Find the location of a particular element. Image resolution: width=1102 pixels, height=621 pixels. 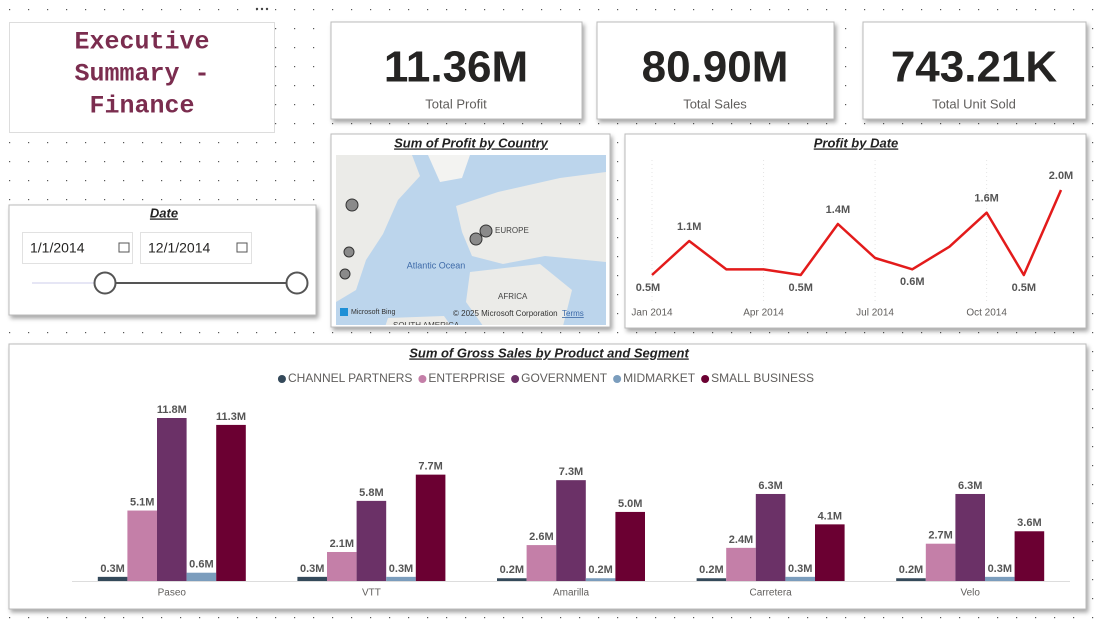

card: 11.36M Total Profit is located at coordinates (456, 70).